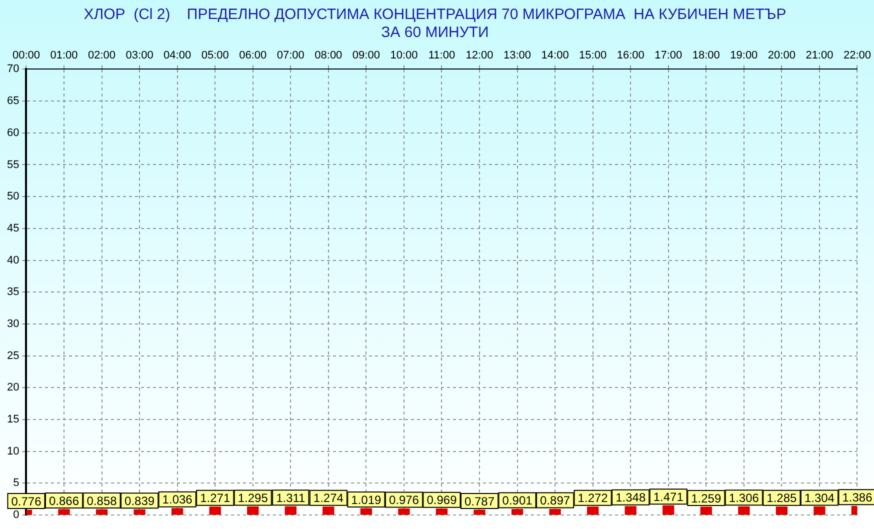 Image resolution: width=874 pixels, height=529 pixels. What do you see at coordinates (442, 500) in the screenshot?
I see `data-label: 0.969` at bounding box center [442, 500].